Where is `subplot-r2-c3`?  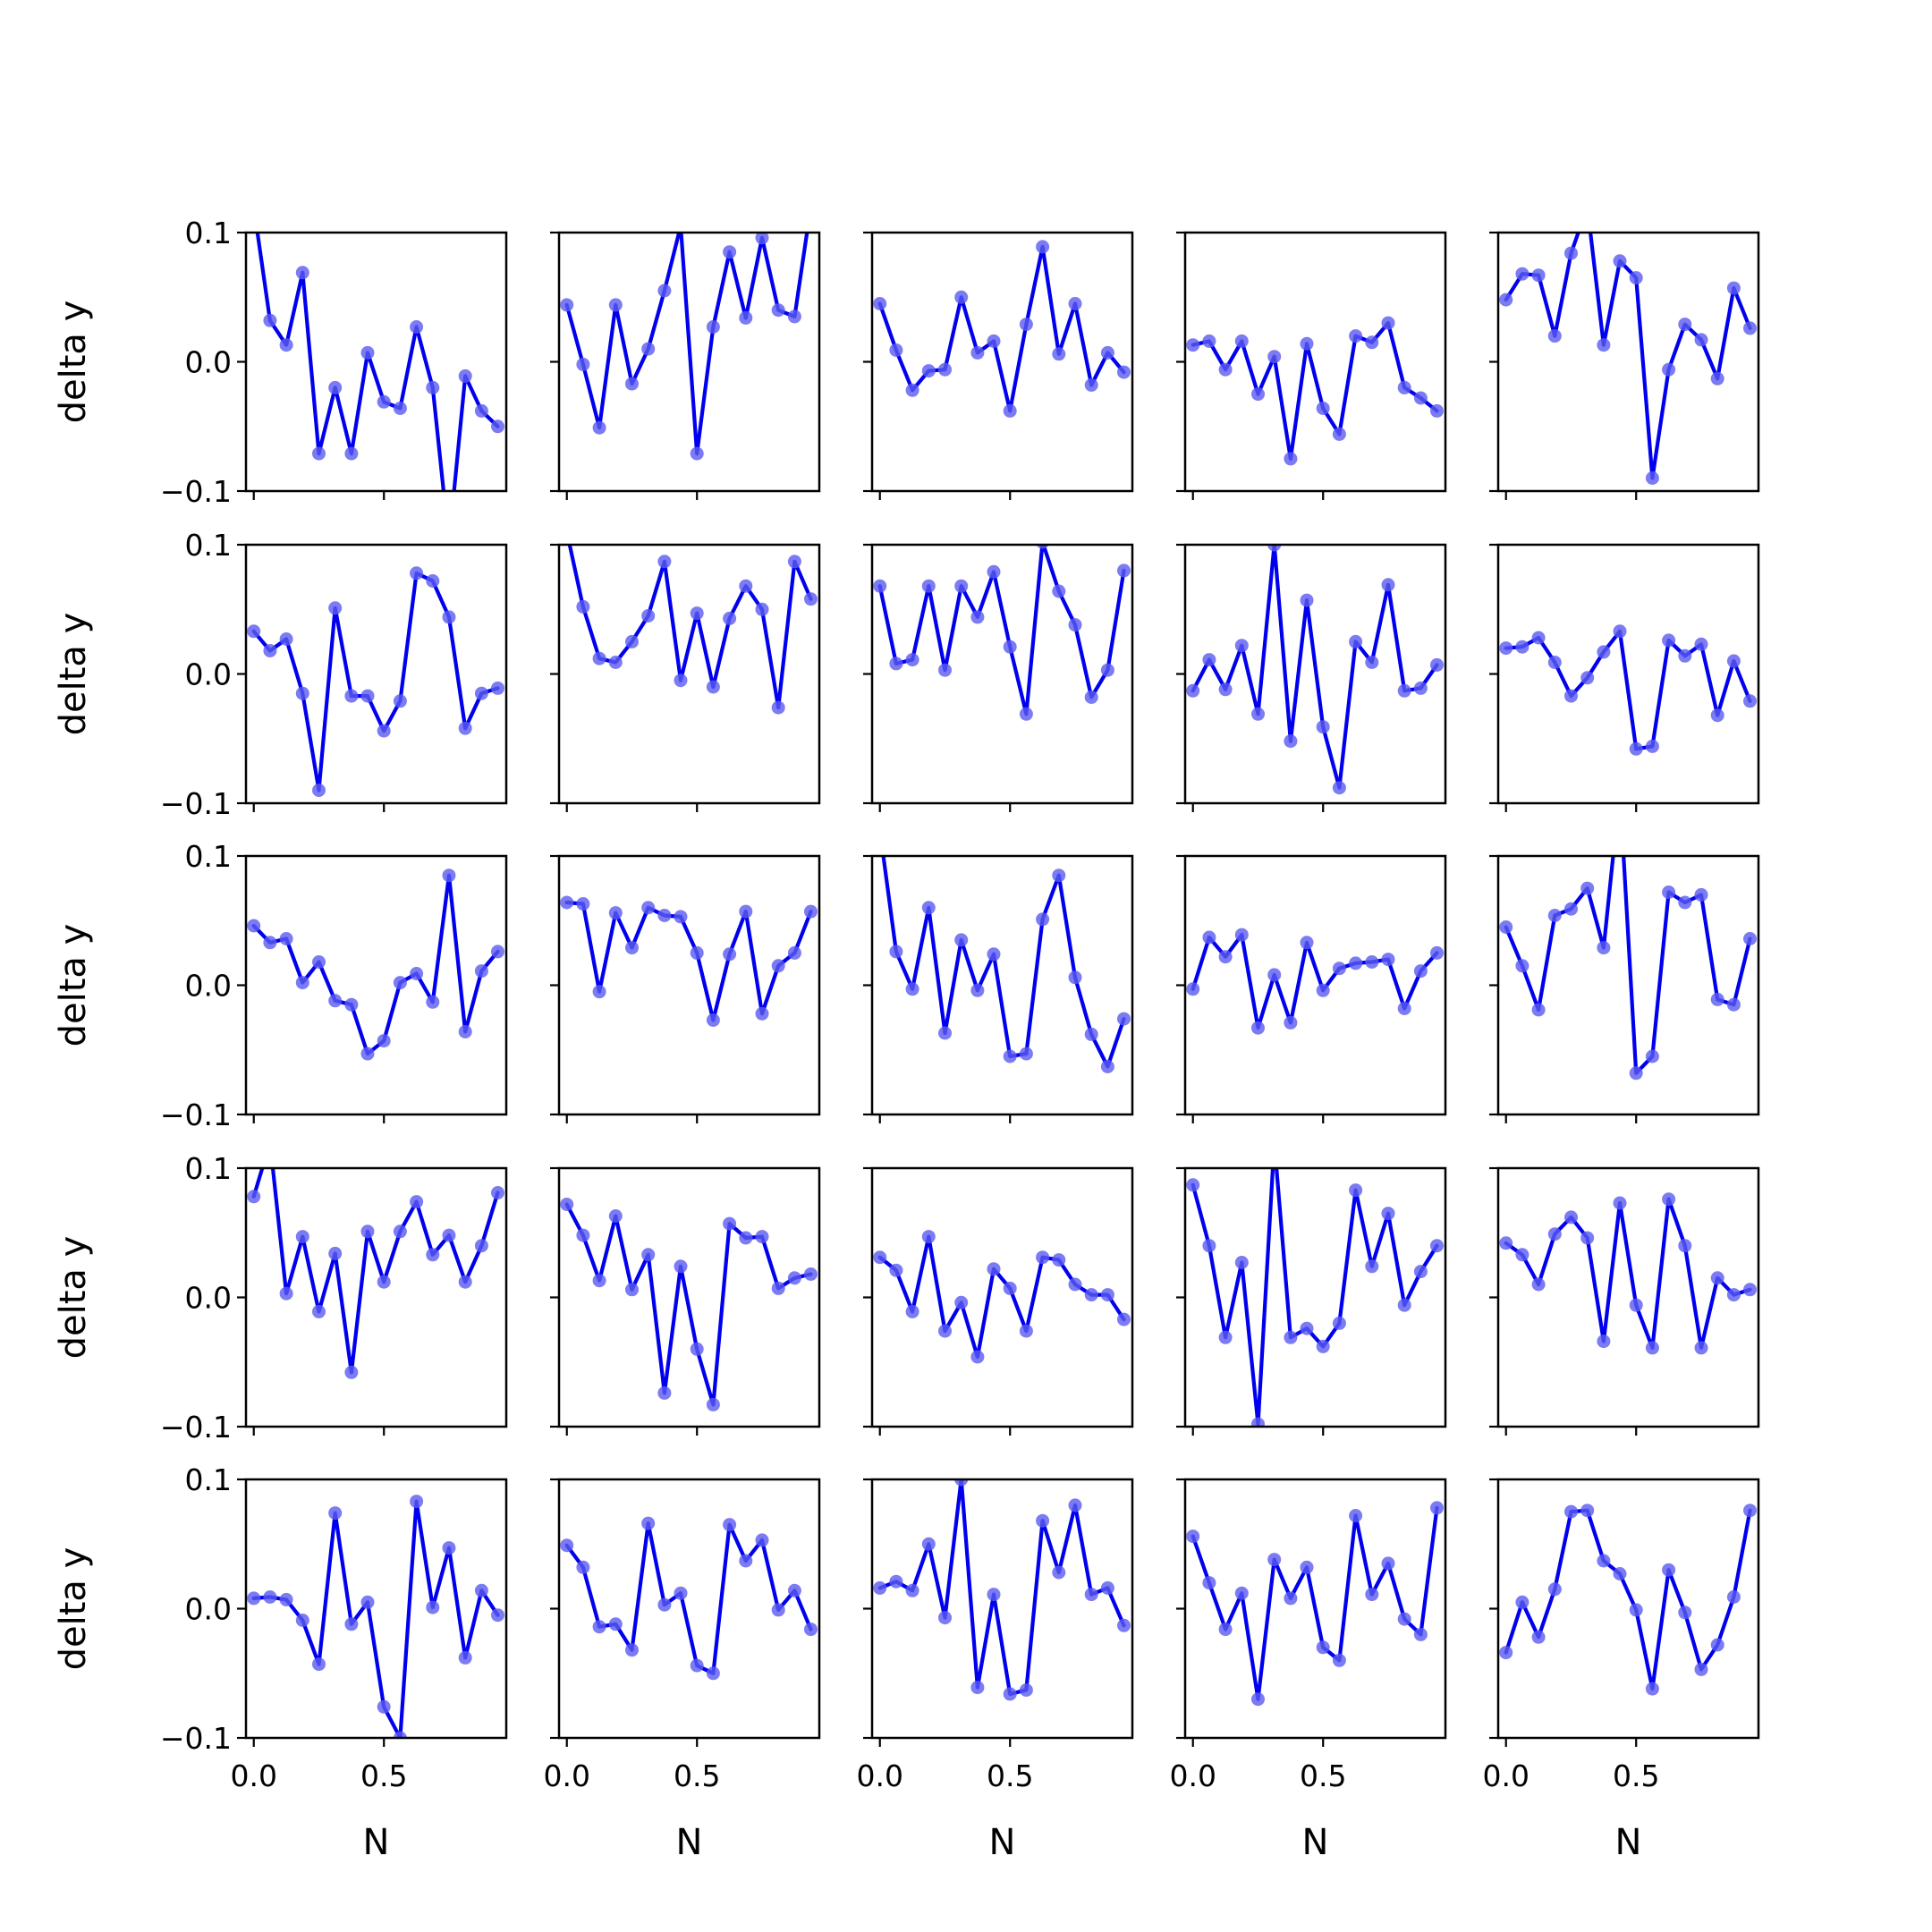 subplot-r2-c3 is located at coordinates (998, 677).